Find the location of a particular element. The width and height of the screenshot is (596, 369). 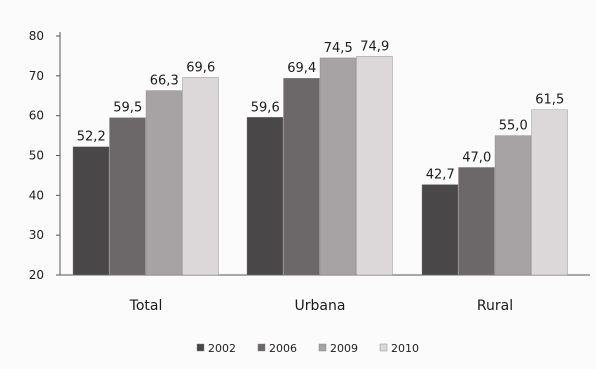

legend-swatch-2006 is located at coordinates (261, 347).